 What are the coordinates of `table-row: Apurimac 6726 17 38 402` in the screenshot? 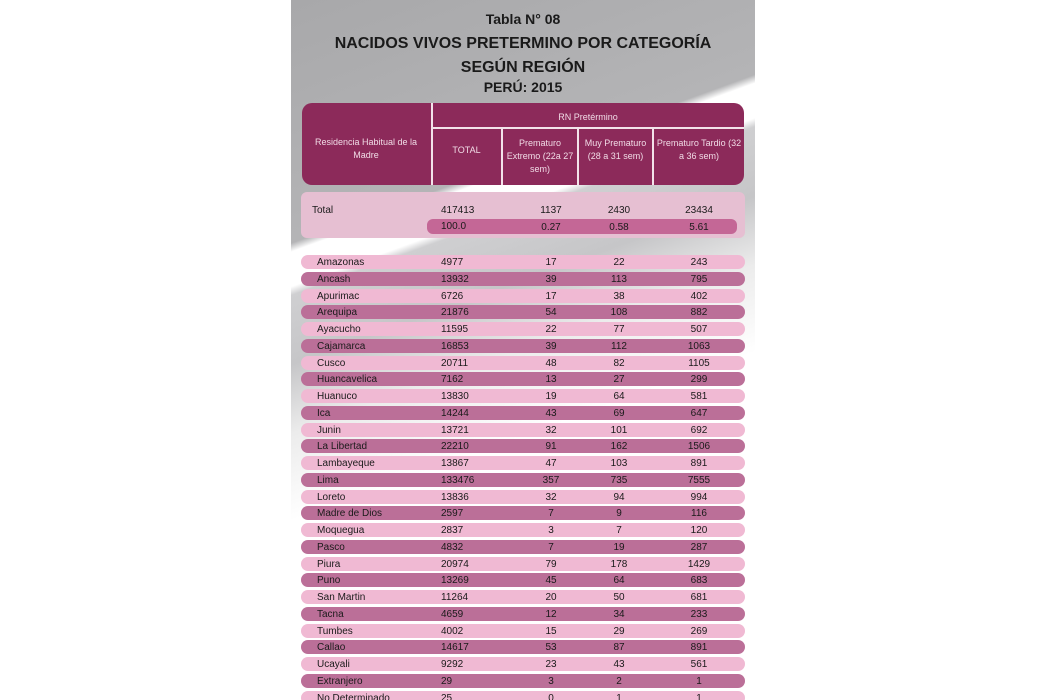 It's located at (523, 295).